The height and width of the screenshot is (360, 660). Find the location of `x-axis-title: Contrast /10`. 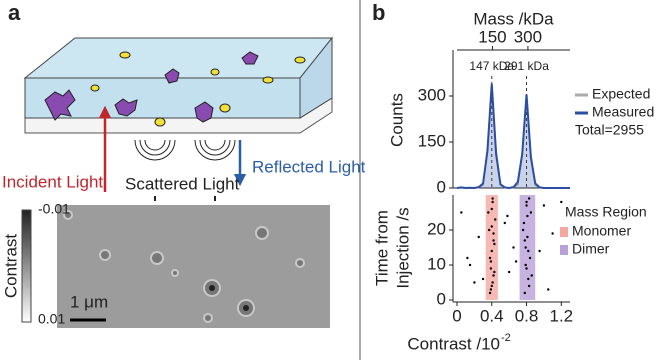

x-axis-title: Contrast /10 is located at coordinates (453, 343).